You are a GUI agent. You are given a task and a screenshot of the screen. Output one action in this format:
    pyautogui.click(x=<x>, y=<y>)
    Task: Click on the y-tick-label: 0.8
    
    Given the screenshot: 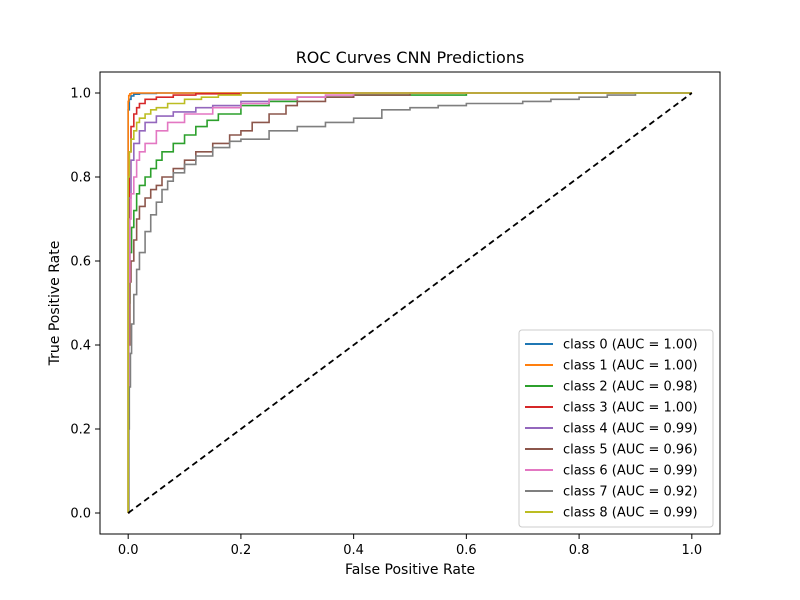 What is the action you would take?
    pyautogui.click(x=80, y=178)
    